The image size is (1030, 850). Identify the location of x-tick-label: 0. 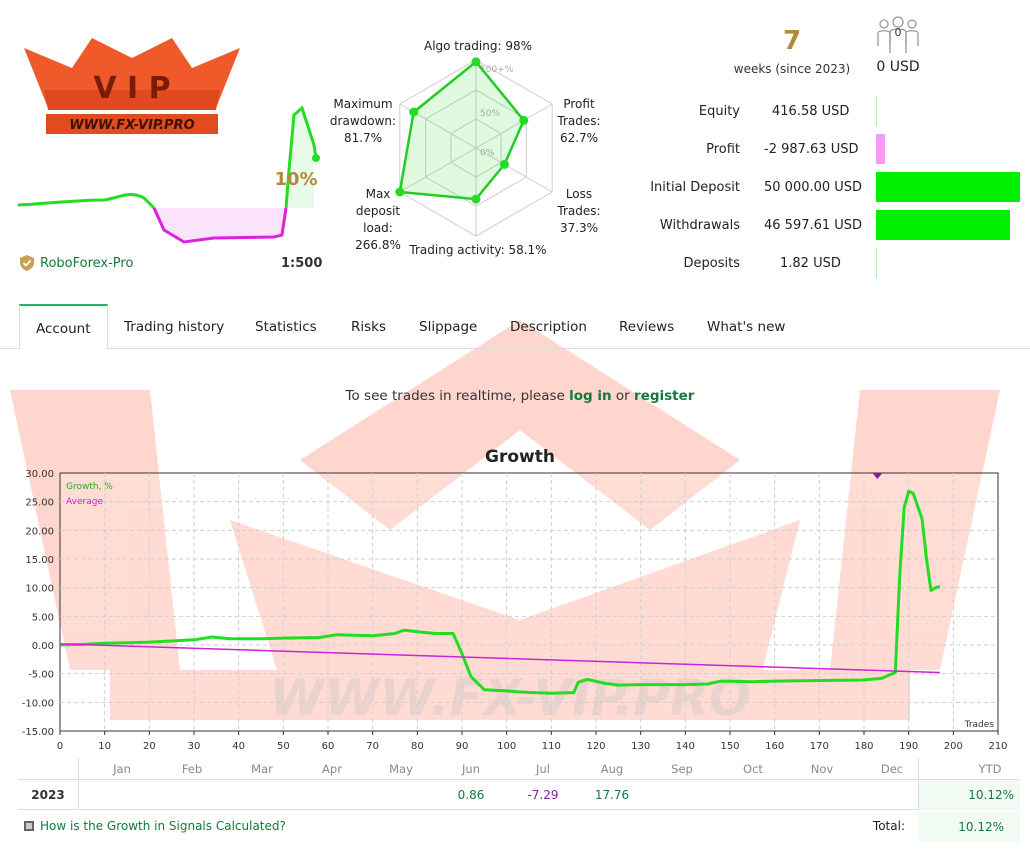
(60, 746).